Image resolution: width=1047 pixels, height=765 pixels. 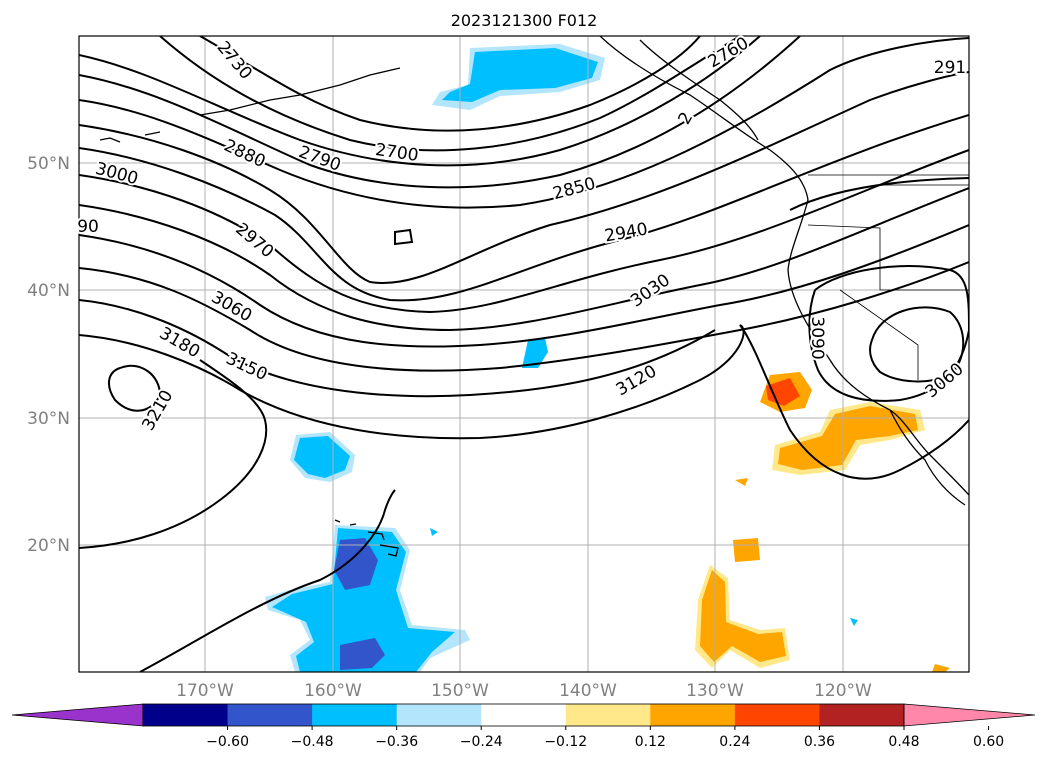 What do you see at coordinates (48, 546) in the screenshot?
I see `lat-label-20n: 20°N` at bounding box center [48, 546].